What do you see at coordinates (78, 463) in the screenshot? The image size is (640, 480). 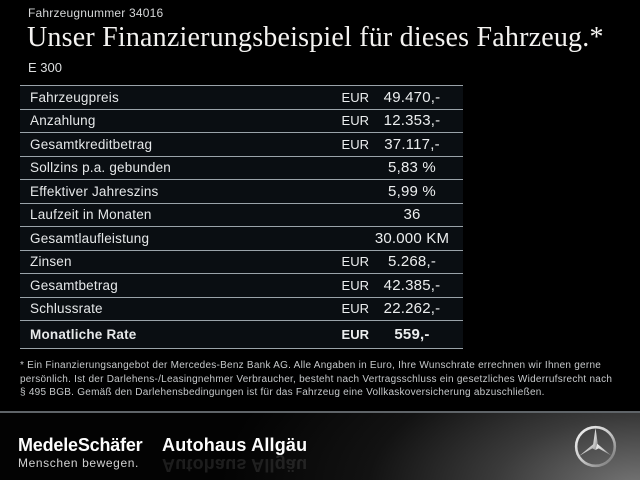 I see `dealer-tagline: Menschen bewegen.` at bounding box center [78, 463].